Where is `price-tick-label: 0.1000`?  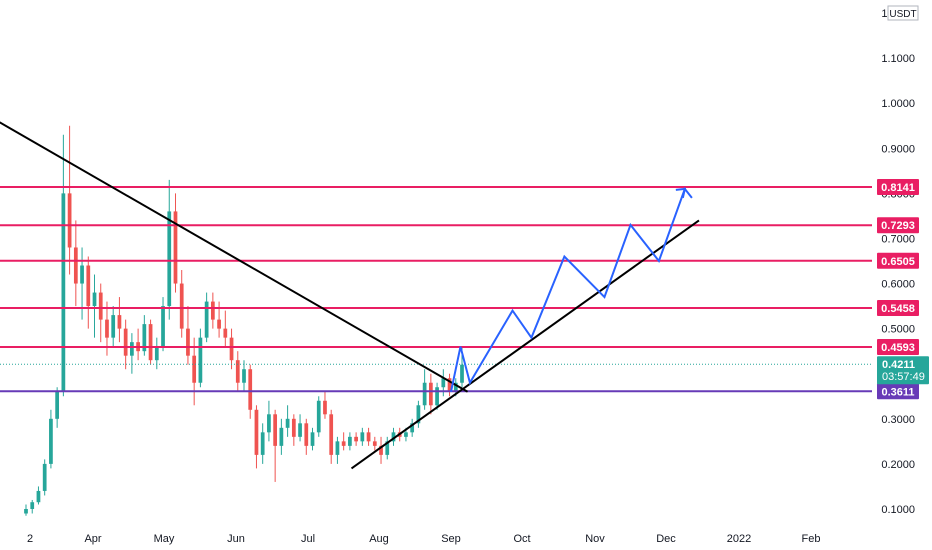 price-tick-label: 0.1000 is located at coordinates (898, 510).